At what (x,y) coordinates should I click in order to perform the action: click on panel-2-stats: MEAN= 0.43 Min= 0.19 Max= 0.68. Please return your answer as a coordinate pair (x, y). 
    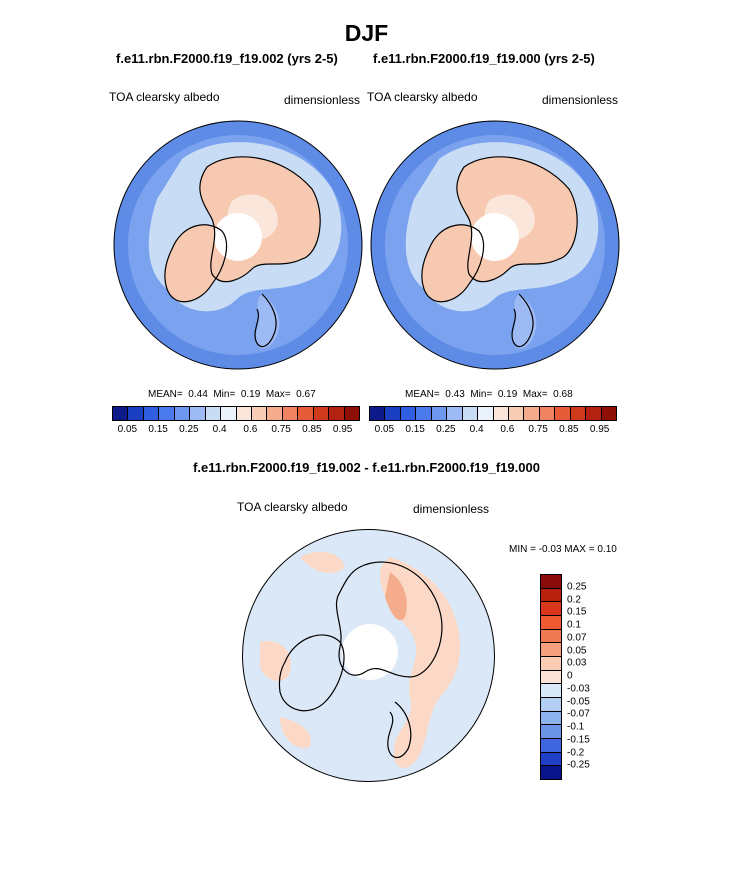
    Looking at the image, I should click on (489, 394).